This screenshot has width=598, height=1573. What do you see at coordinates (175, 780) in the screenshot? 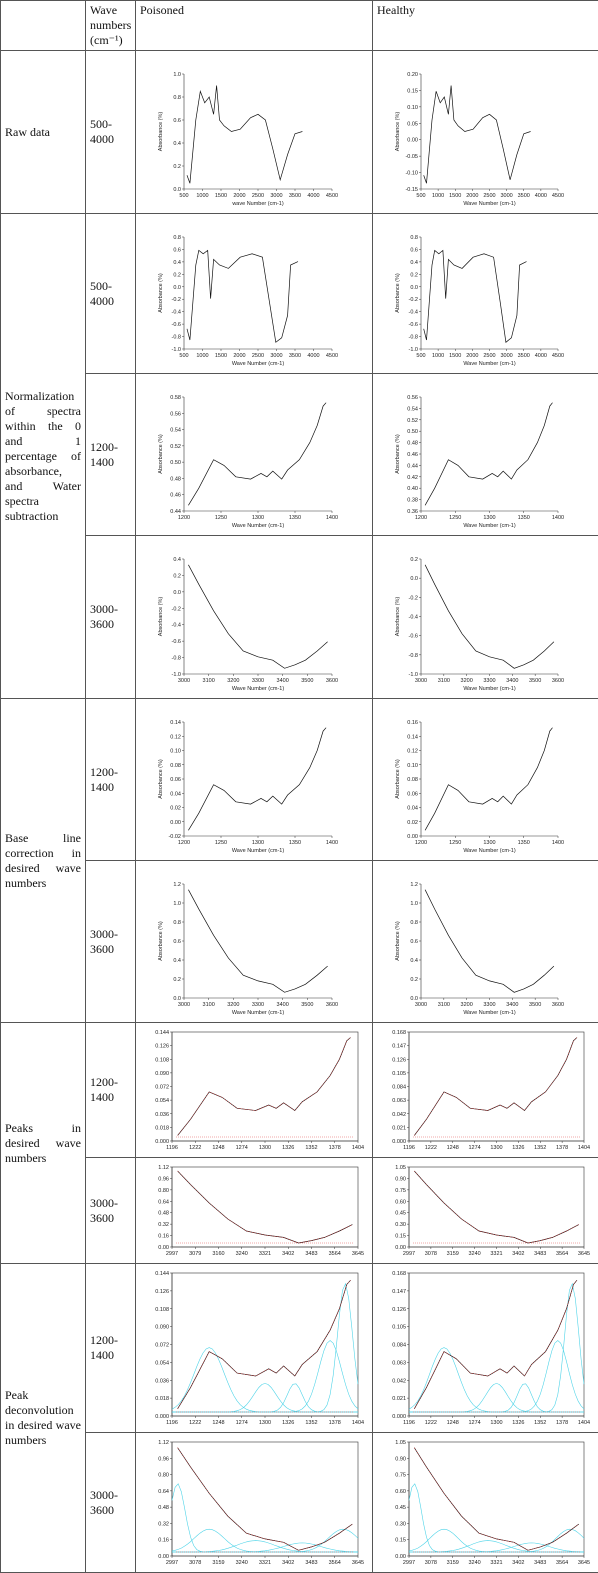
I see `y-tick-label: 0.06` at bounding box center [175, 780].